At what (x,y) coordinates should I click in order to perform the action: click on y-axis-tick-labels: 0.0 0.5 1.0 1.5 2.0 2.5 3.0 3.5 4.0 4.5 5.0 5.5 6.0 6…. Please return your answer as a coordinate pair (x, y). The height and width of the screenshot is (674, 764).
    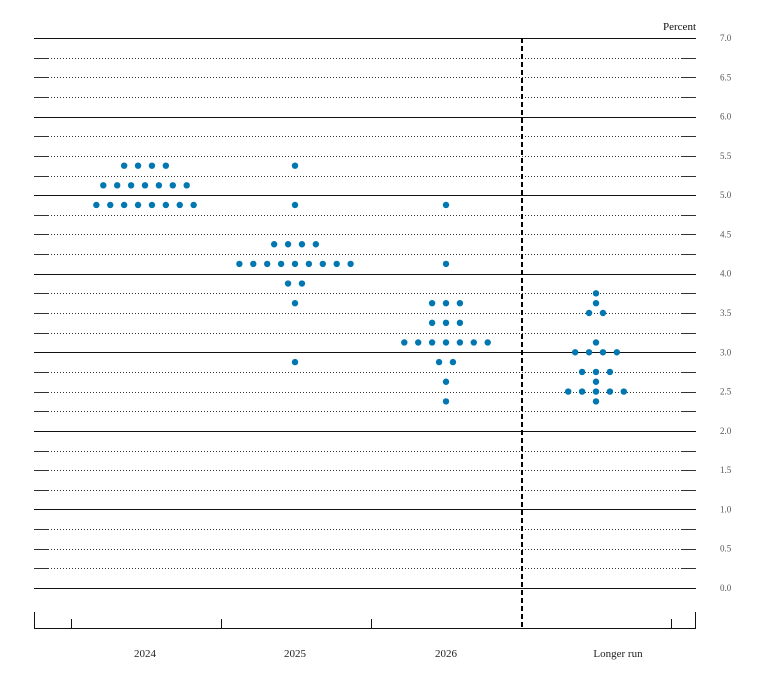
    Looking at the image, I should click on (726, 313).